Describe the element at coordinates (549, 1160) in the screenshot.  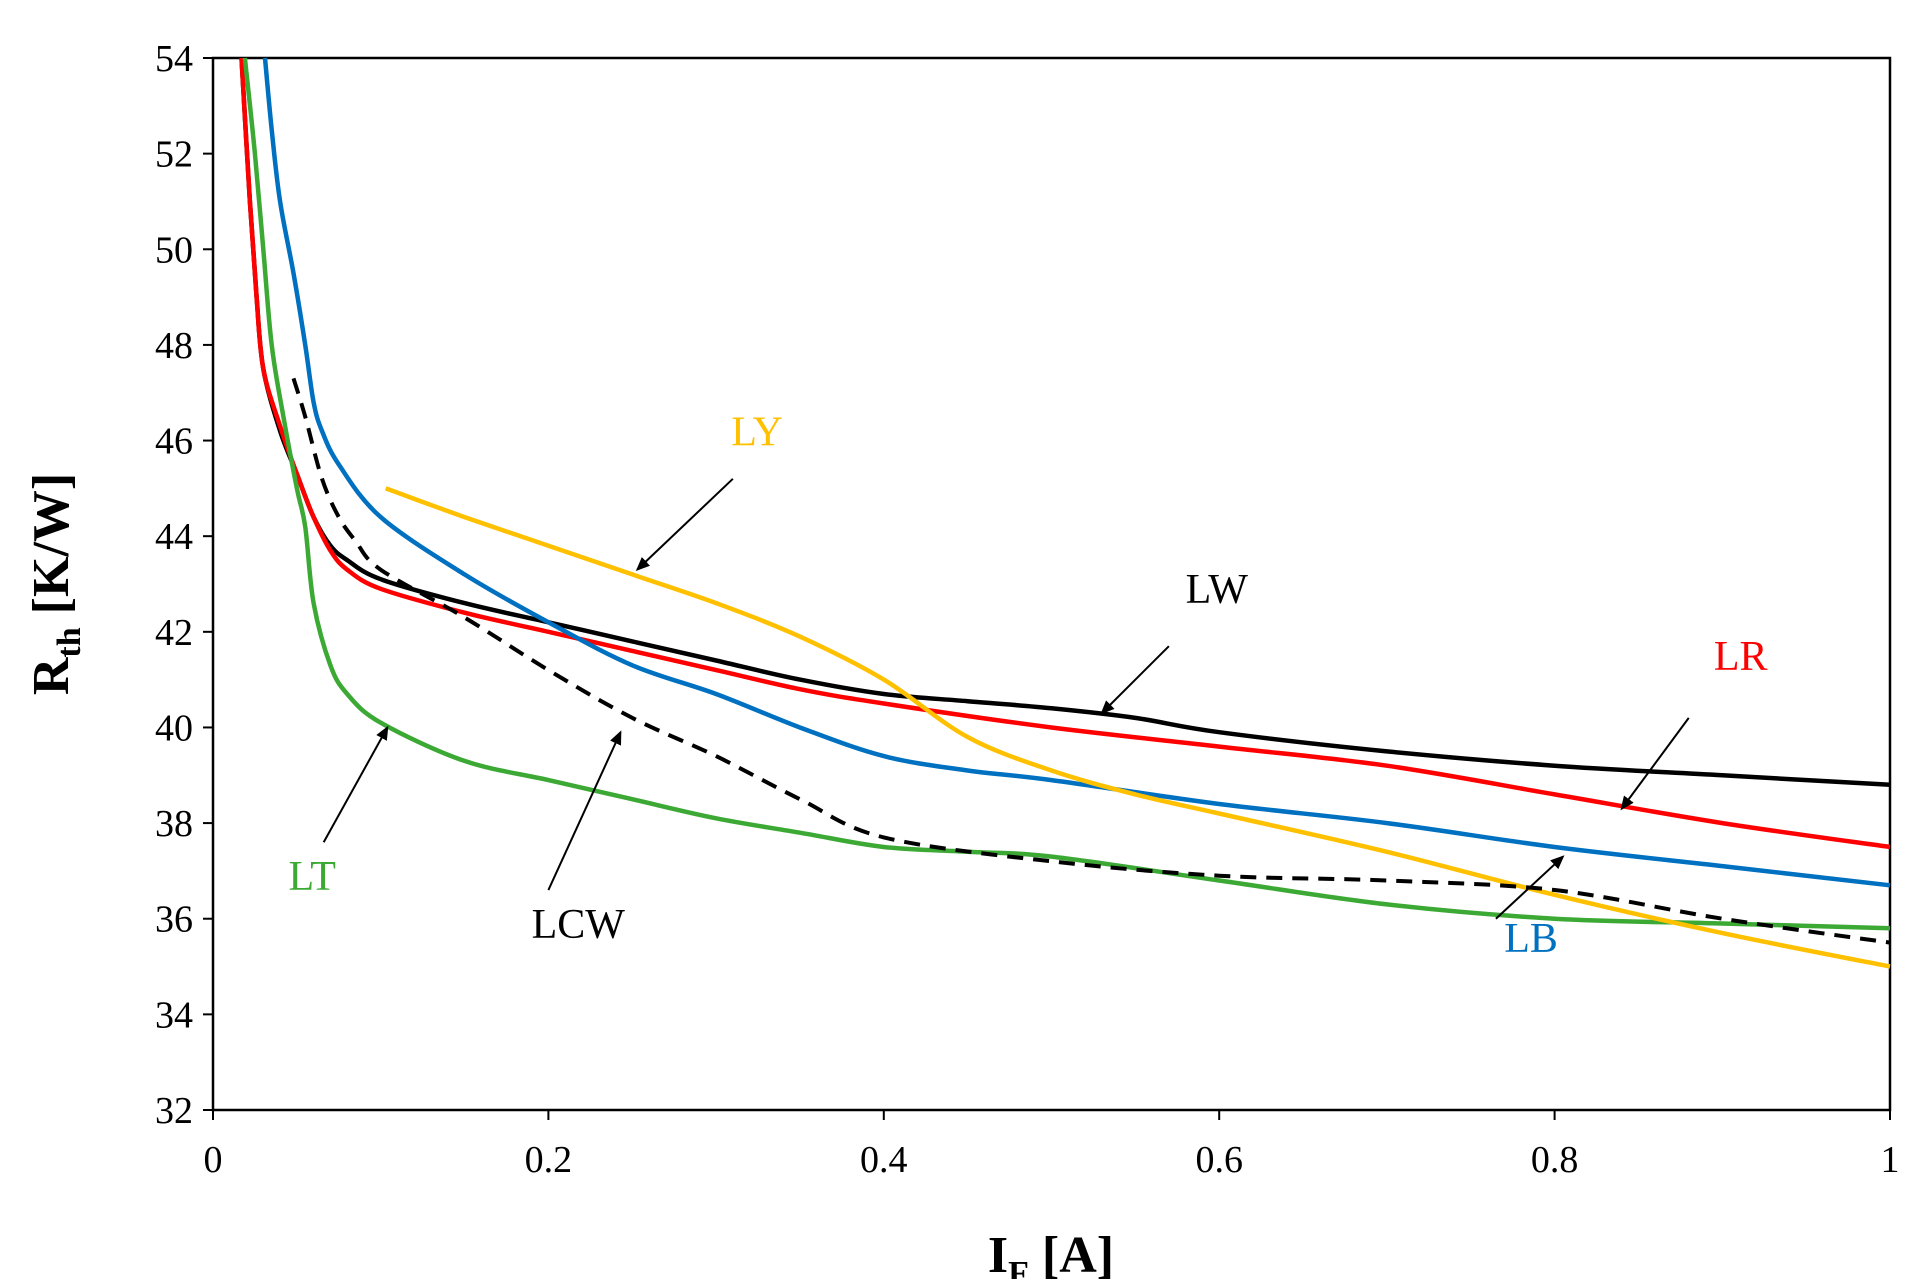
I see `x-tick-label-0-2: 0.2` at that location.